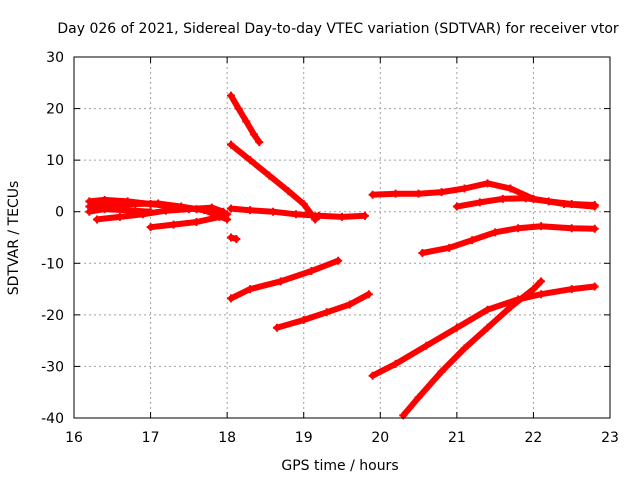 This screenshot has height=480, width=640. What do you see at coordinates (55, 110) in the screenshot?
I see `y-tick-label: 20` at bounding box center [55, 110].